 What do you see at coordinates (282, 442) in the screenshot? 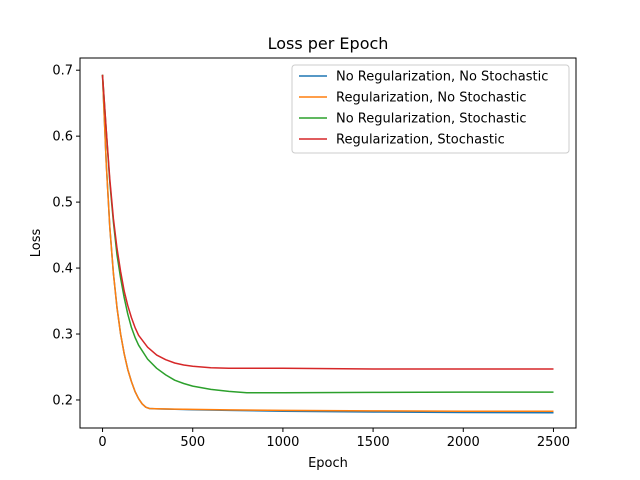
I see `x-tick-label: 1000` at bounding box center [282, 442].